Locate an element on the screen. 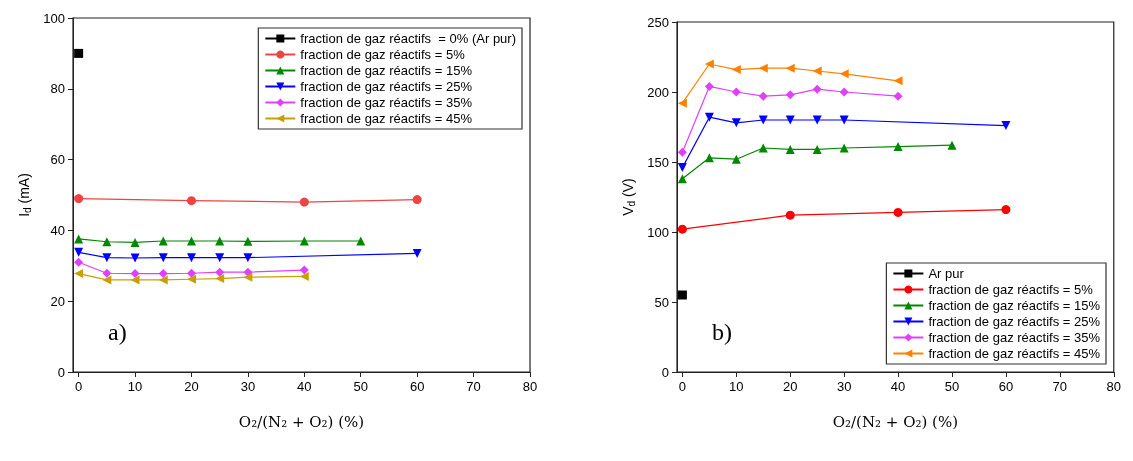 The height and width of the screenshot is (461, 1133). y-tick-label: 50 is located at coordinates (661, 302).